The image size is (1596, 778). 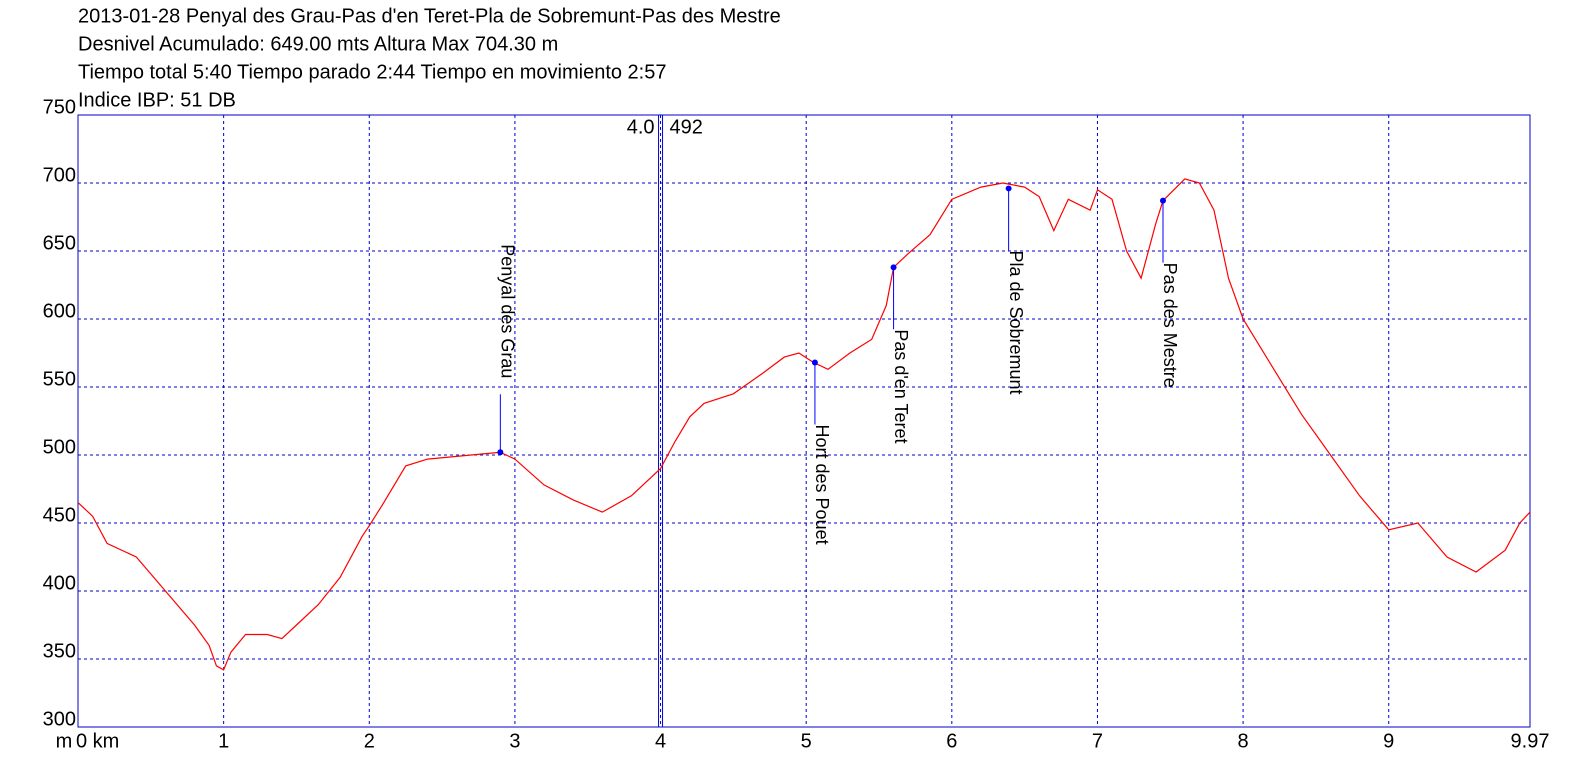 I want to click on x-tick-label: 4, so click(x=660, y=741).